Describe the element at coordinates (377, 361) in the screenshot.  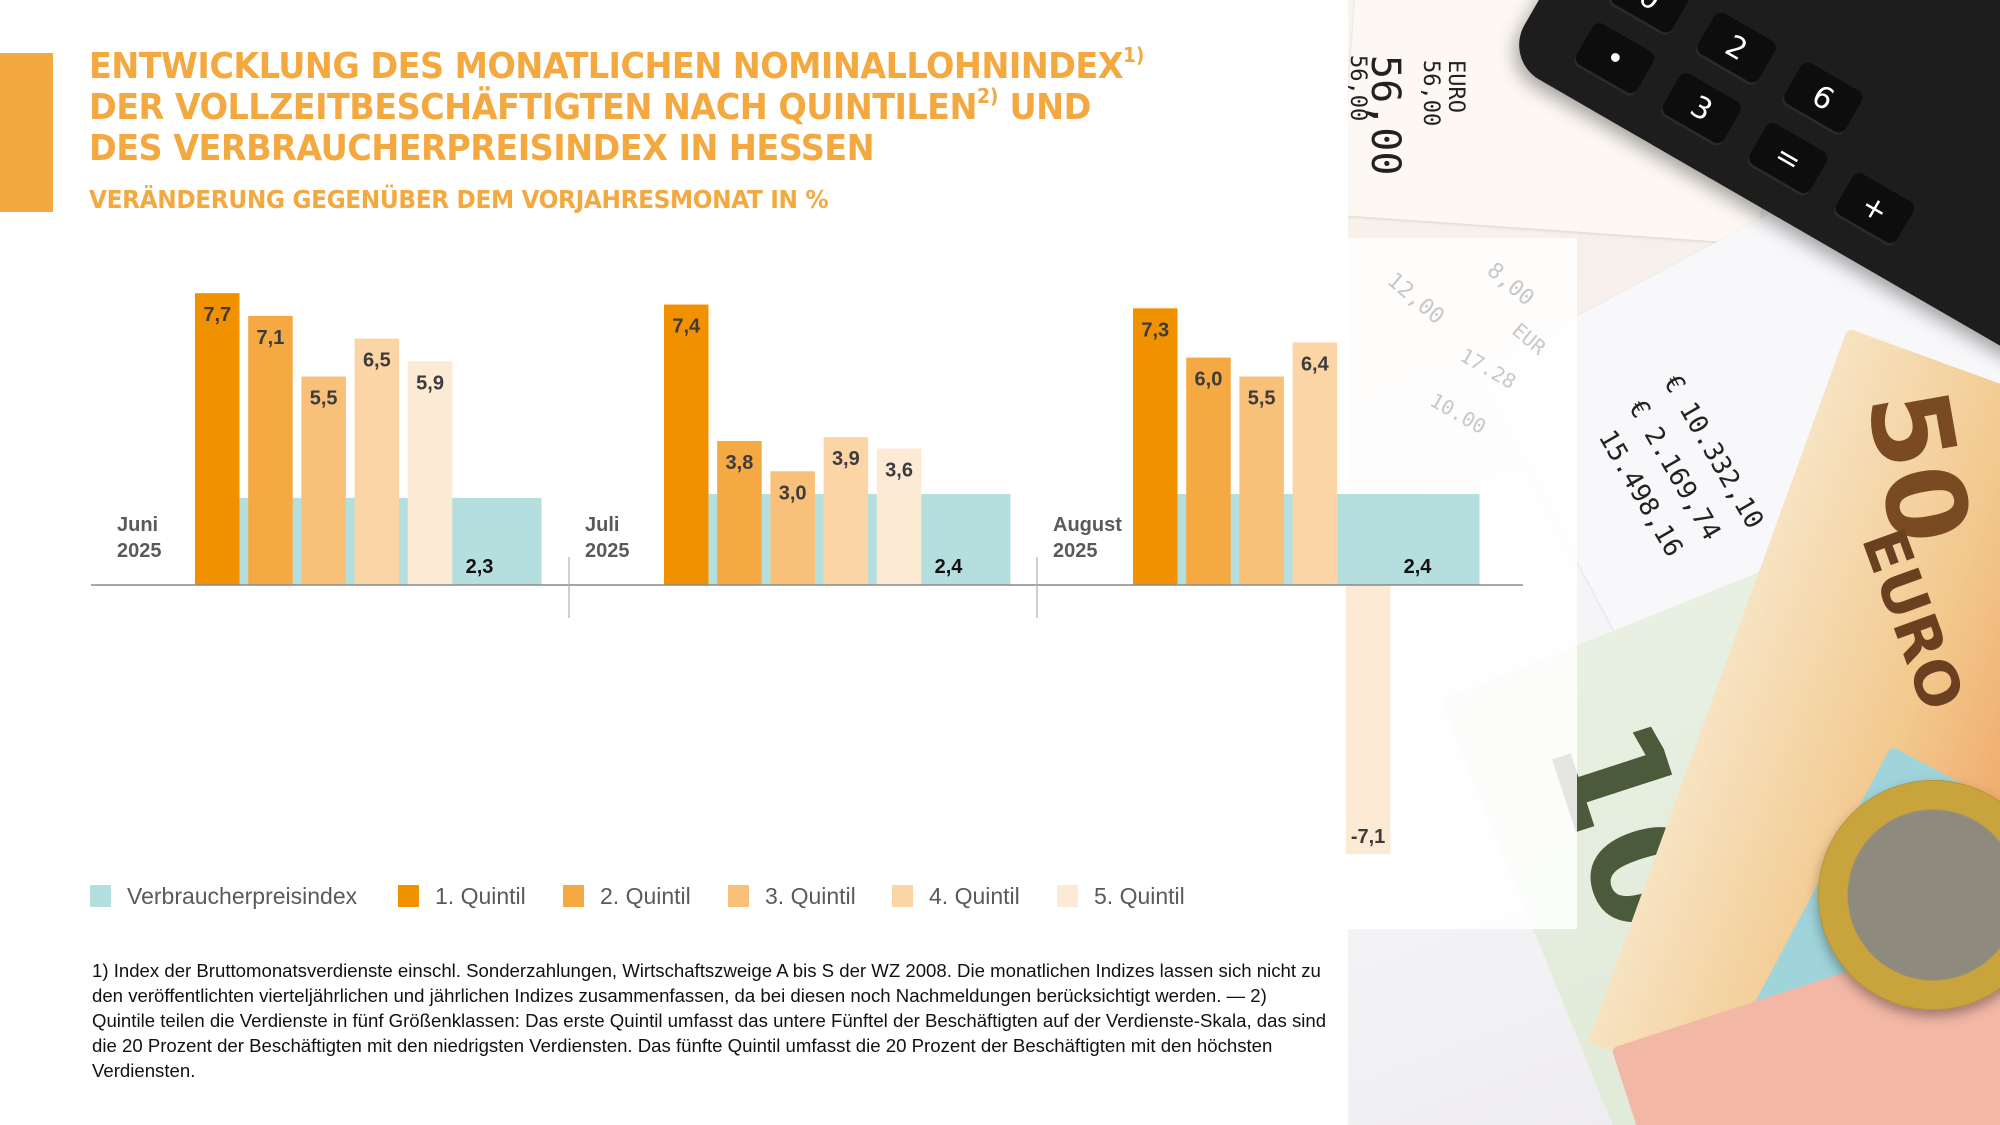
I see `data-label-quintil-4: 6,5` at that location.